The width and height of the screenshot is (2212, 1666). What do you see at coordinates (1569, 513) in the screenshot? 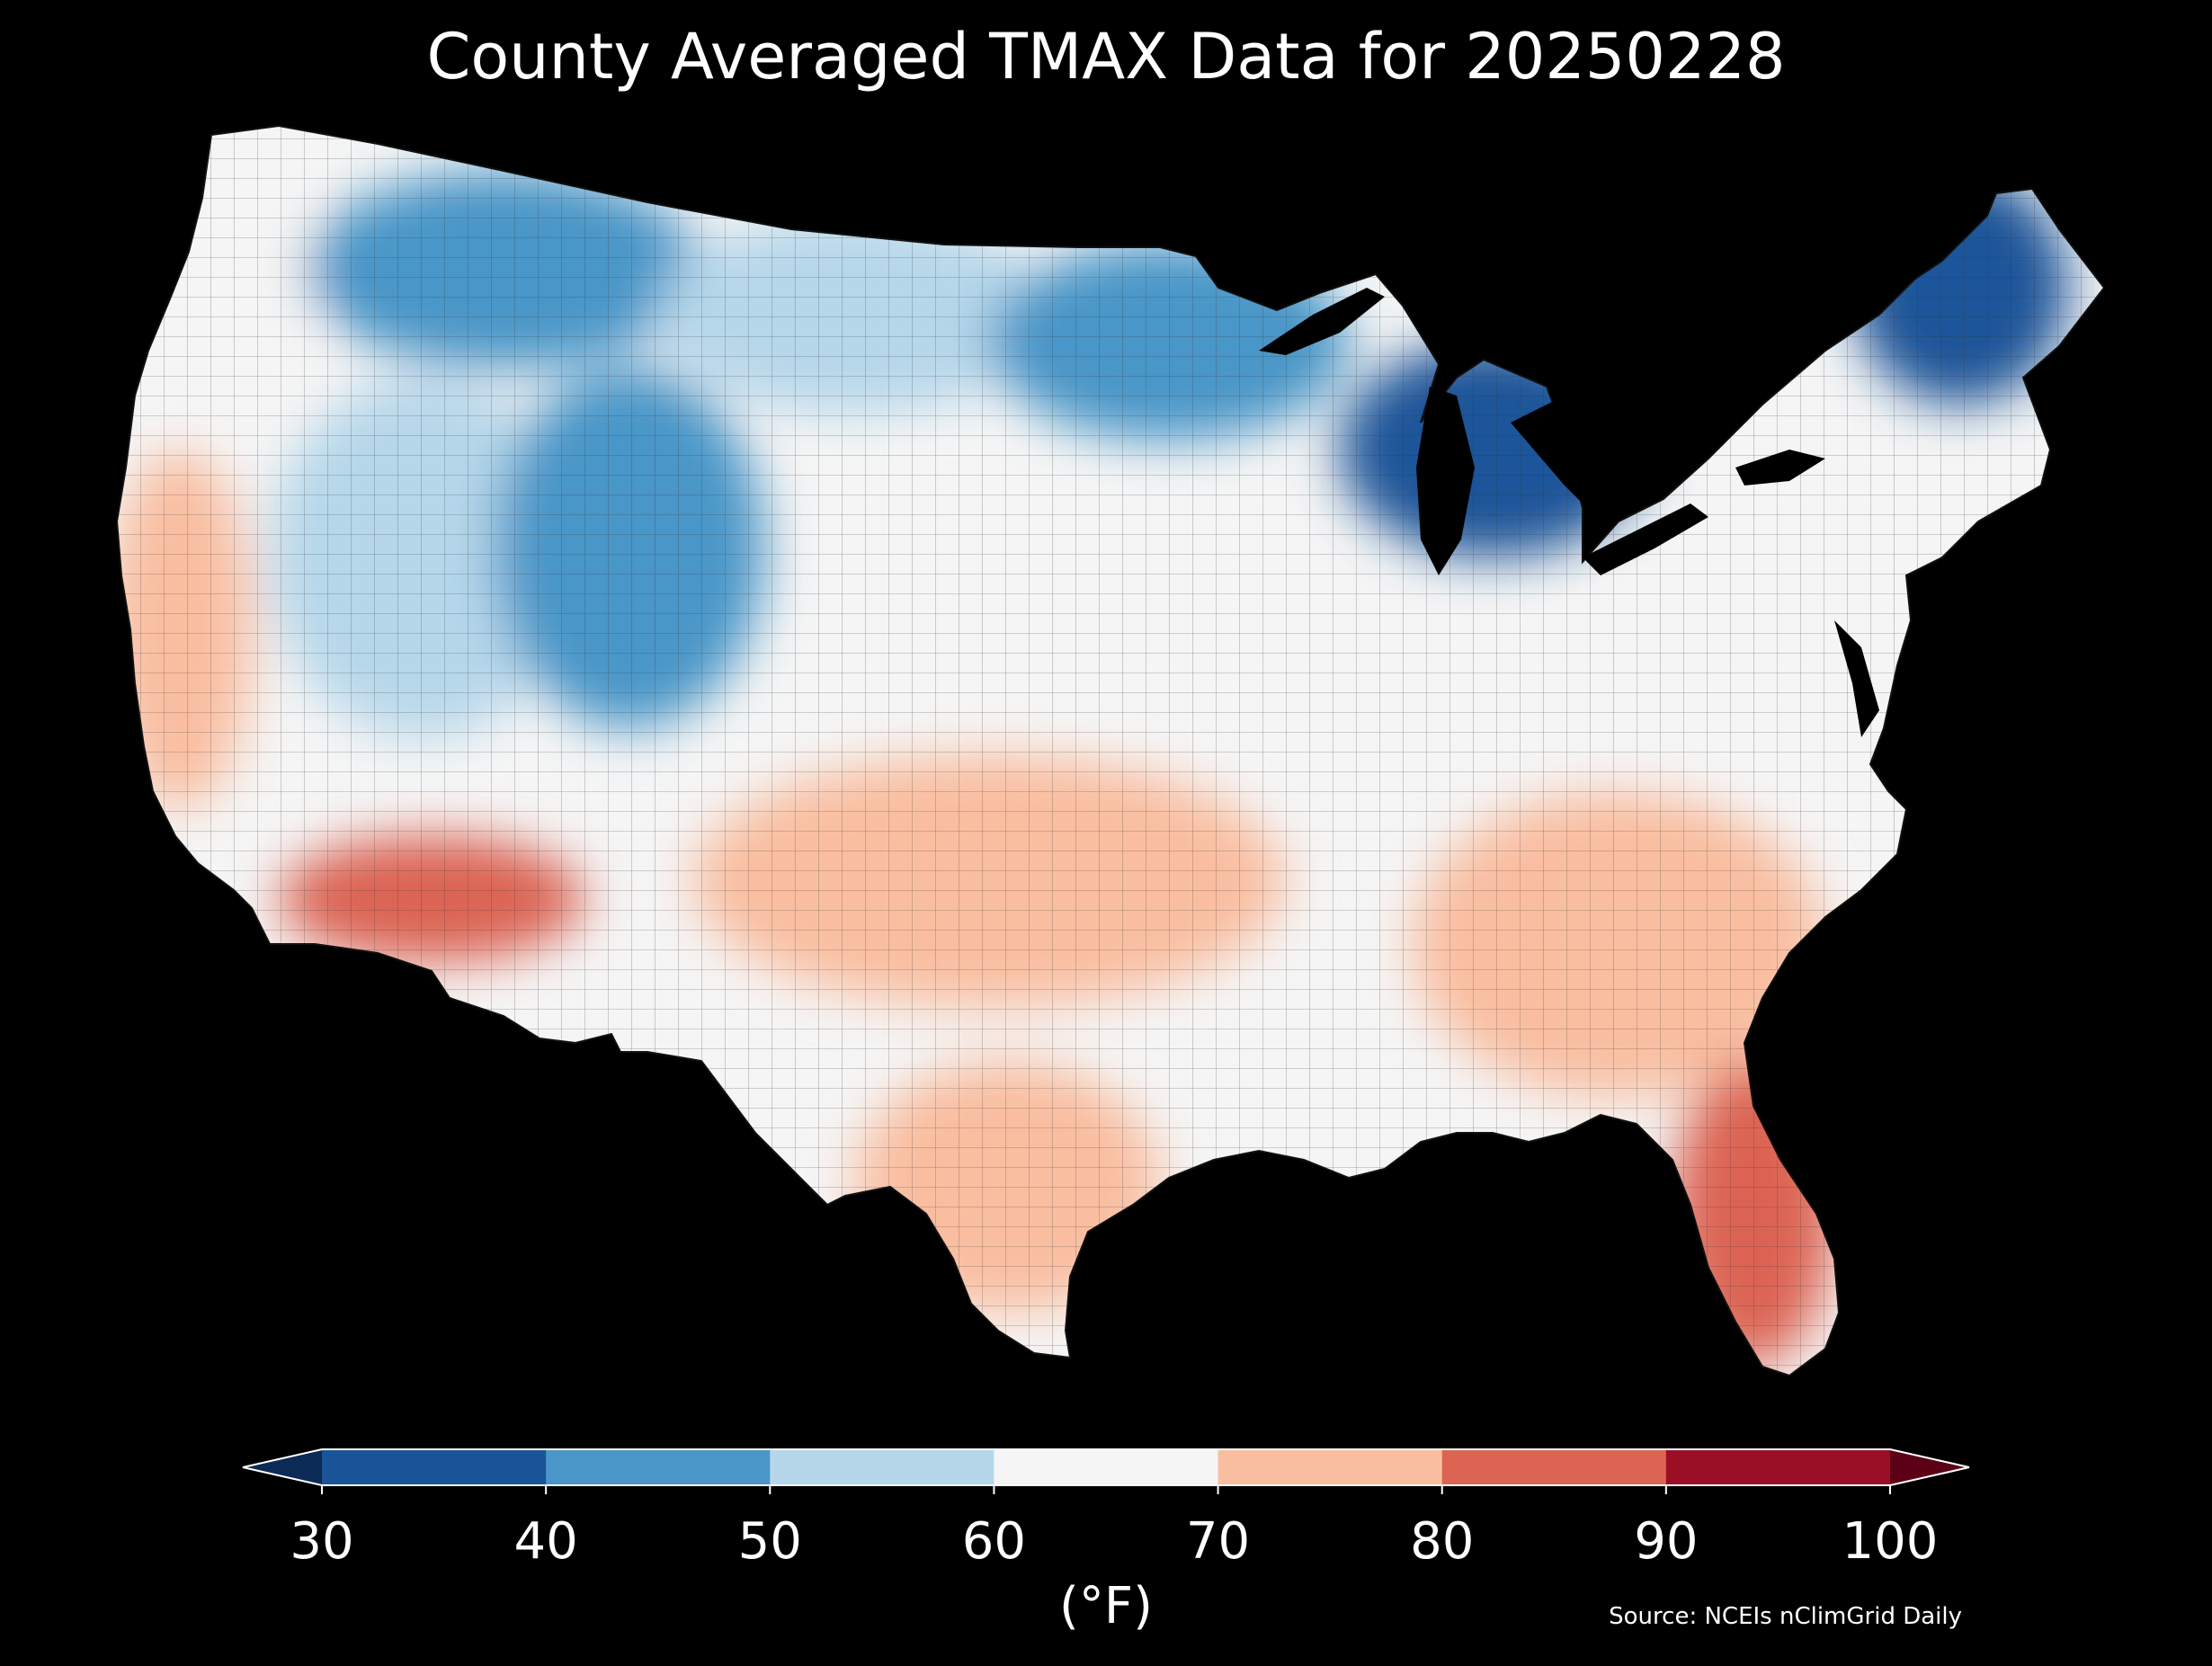
I see `great-lakes` at bounding box center [1569, 513].